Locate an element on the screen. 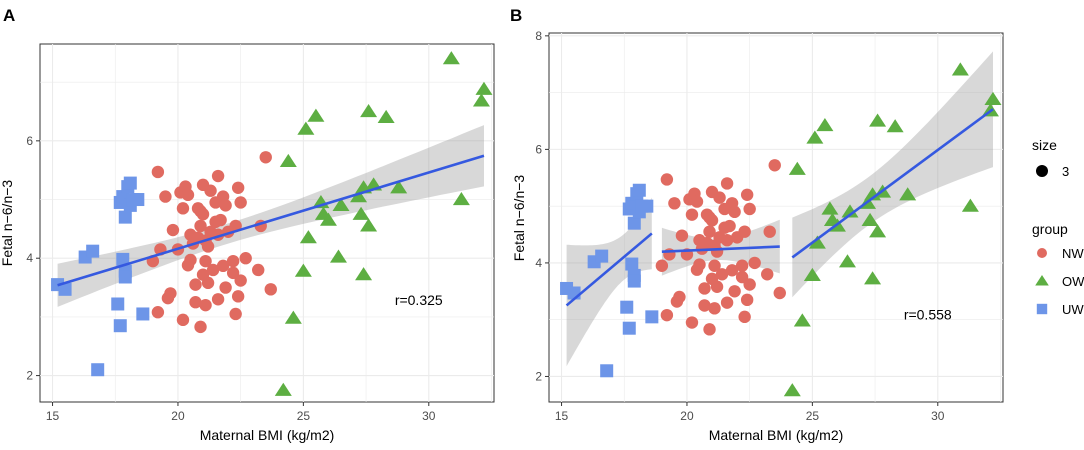 This screenshot has width=1084, height=450. panel-label-b: B is located at coordinates (516, 15).